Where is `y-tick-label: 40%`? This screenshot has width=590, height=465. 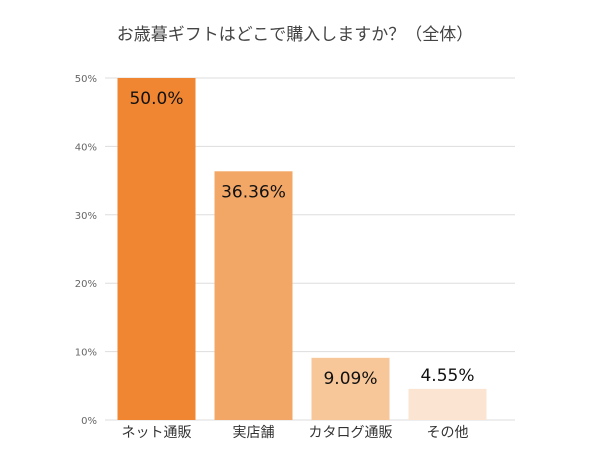 y-tick-label: 40% is located at coordinates (86, 147).